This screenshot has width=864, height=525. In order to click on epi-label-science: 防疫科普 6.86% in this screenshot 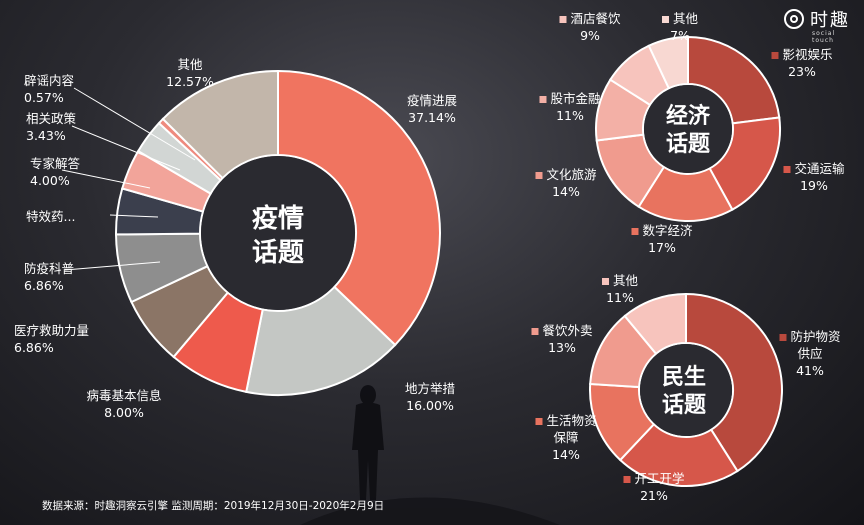, I will do `click(49, 277)`.